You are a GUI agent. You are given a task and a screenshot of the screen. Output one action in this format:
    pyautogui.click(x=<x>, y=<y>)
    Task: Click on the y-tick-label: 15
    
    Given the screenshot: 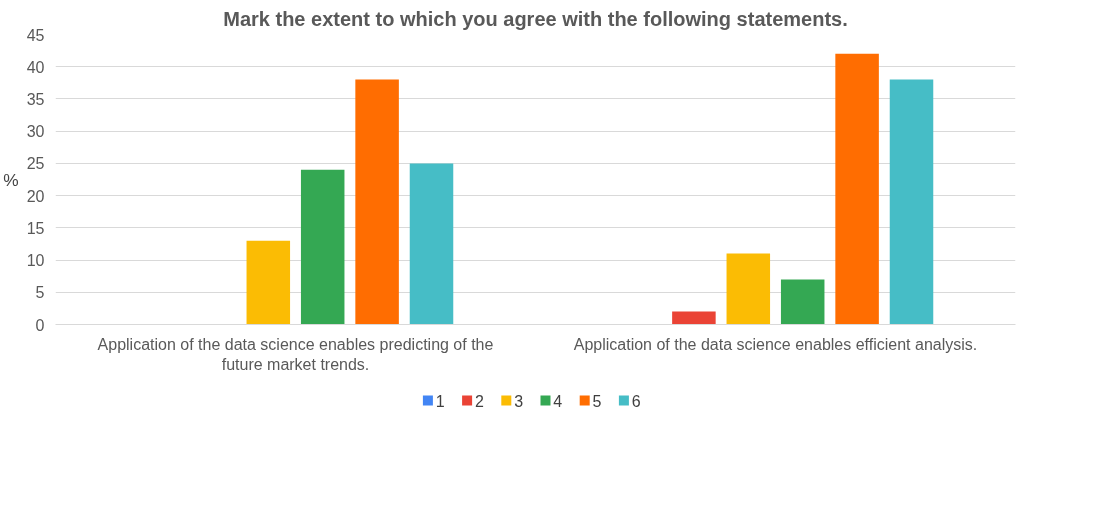 What is the action you would take?
    pyautogui.click(x=35, y=228)
    